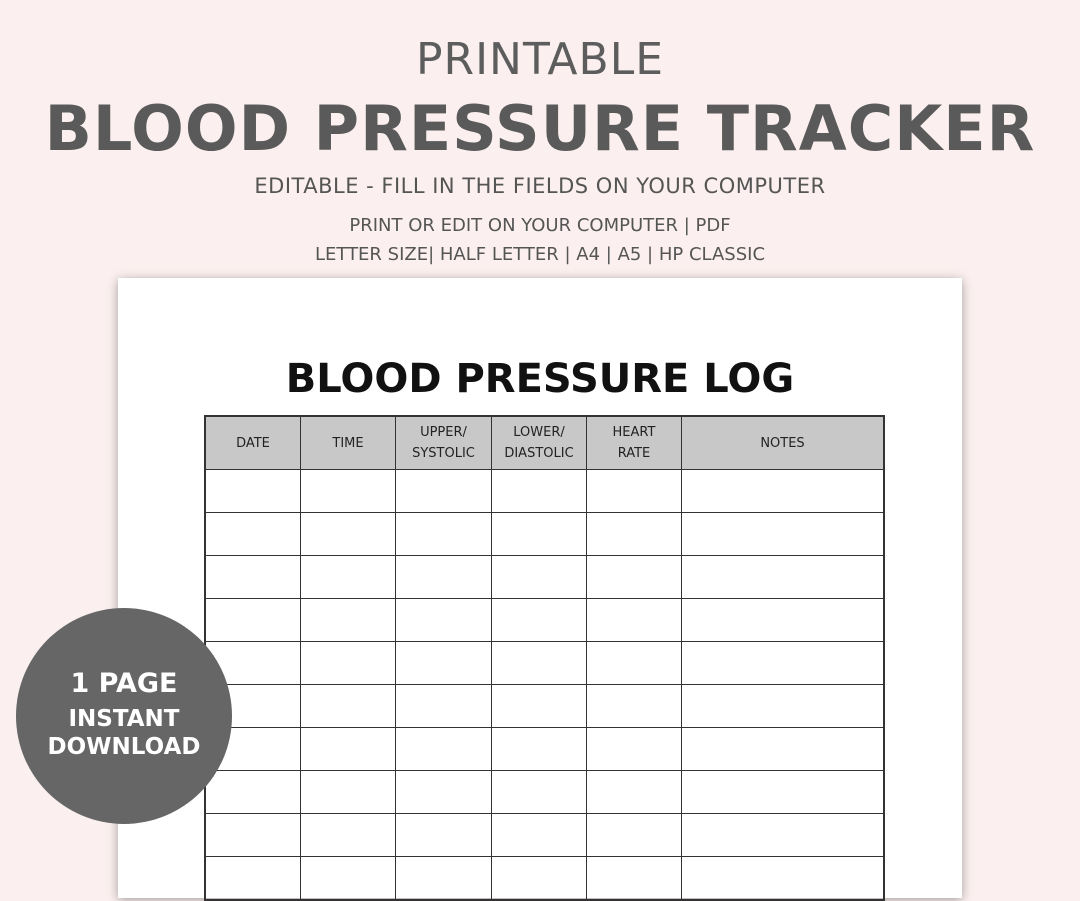 Image resolution: width=1080 pixels, height=901 pixels. Describe the element at coordinates (124, 683) in the screenshot. I see `badge-line-1: 1 PAGE` at that location.